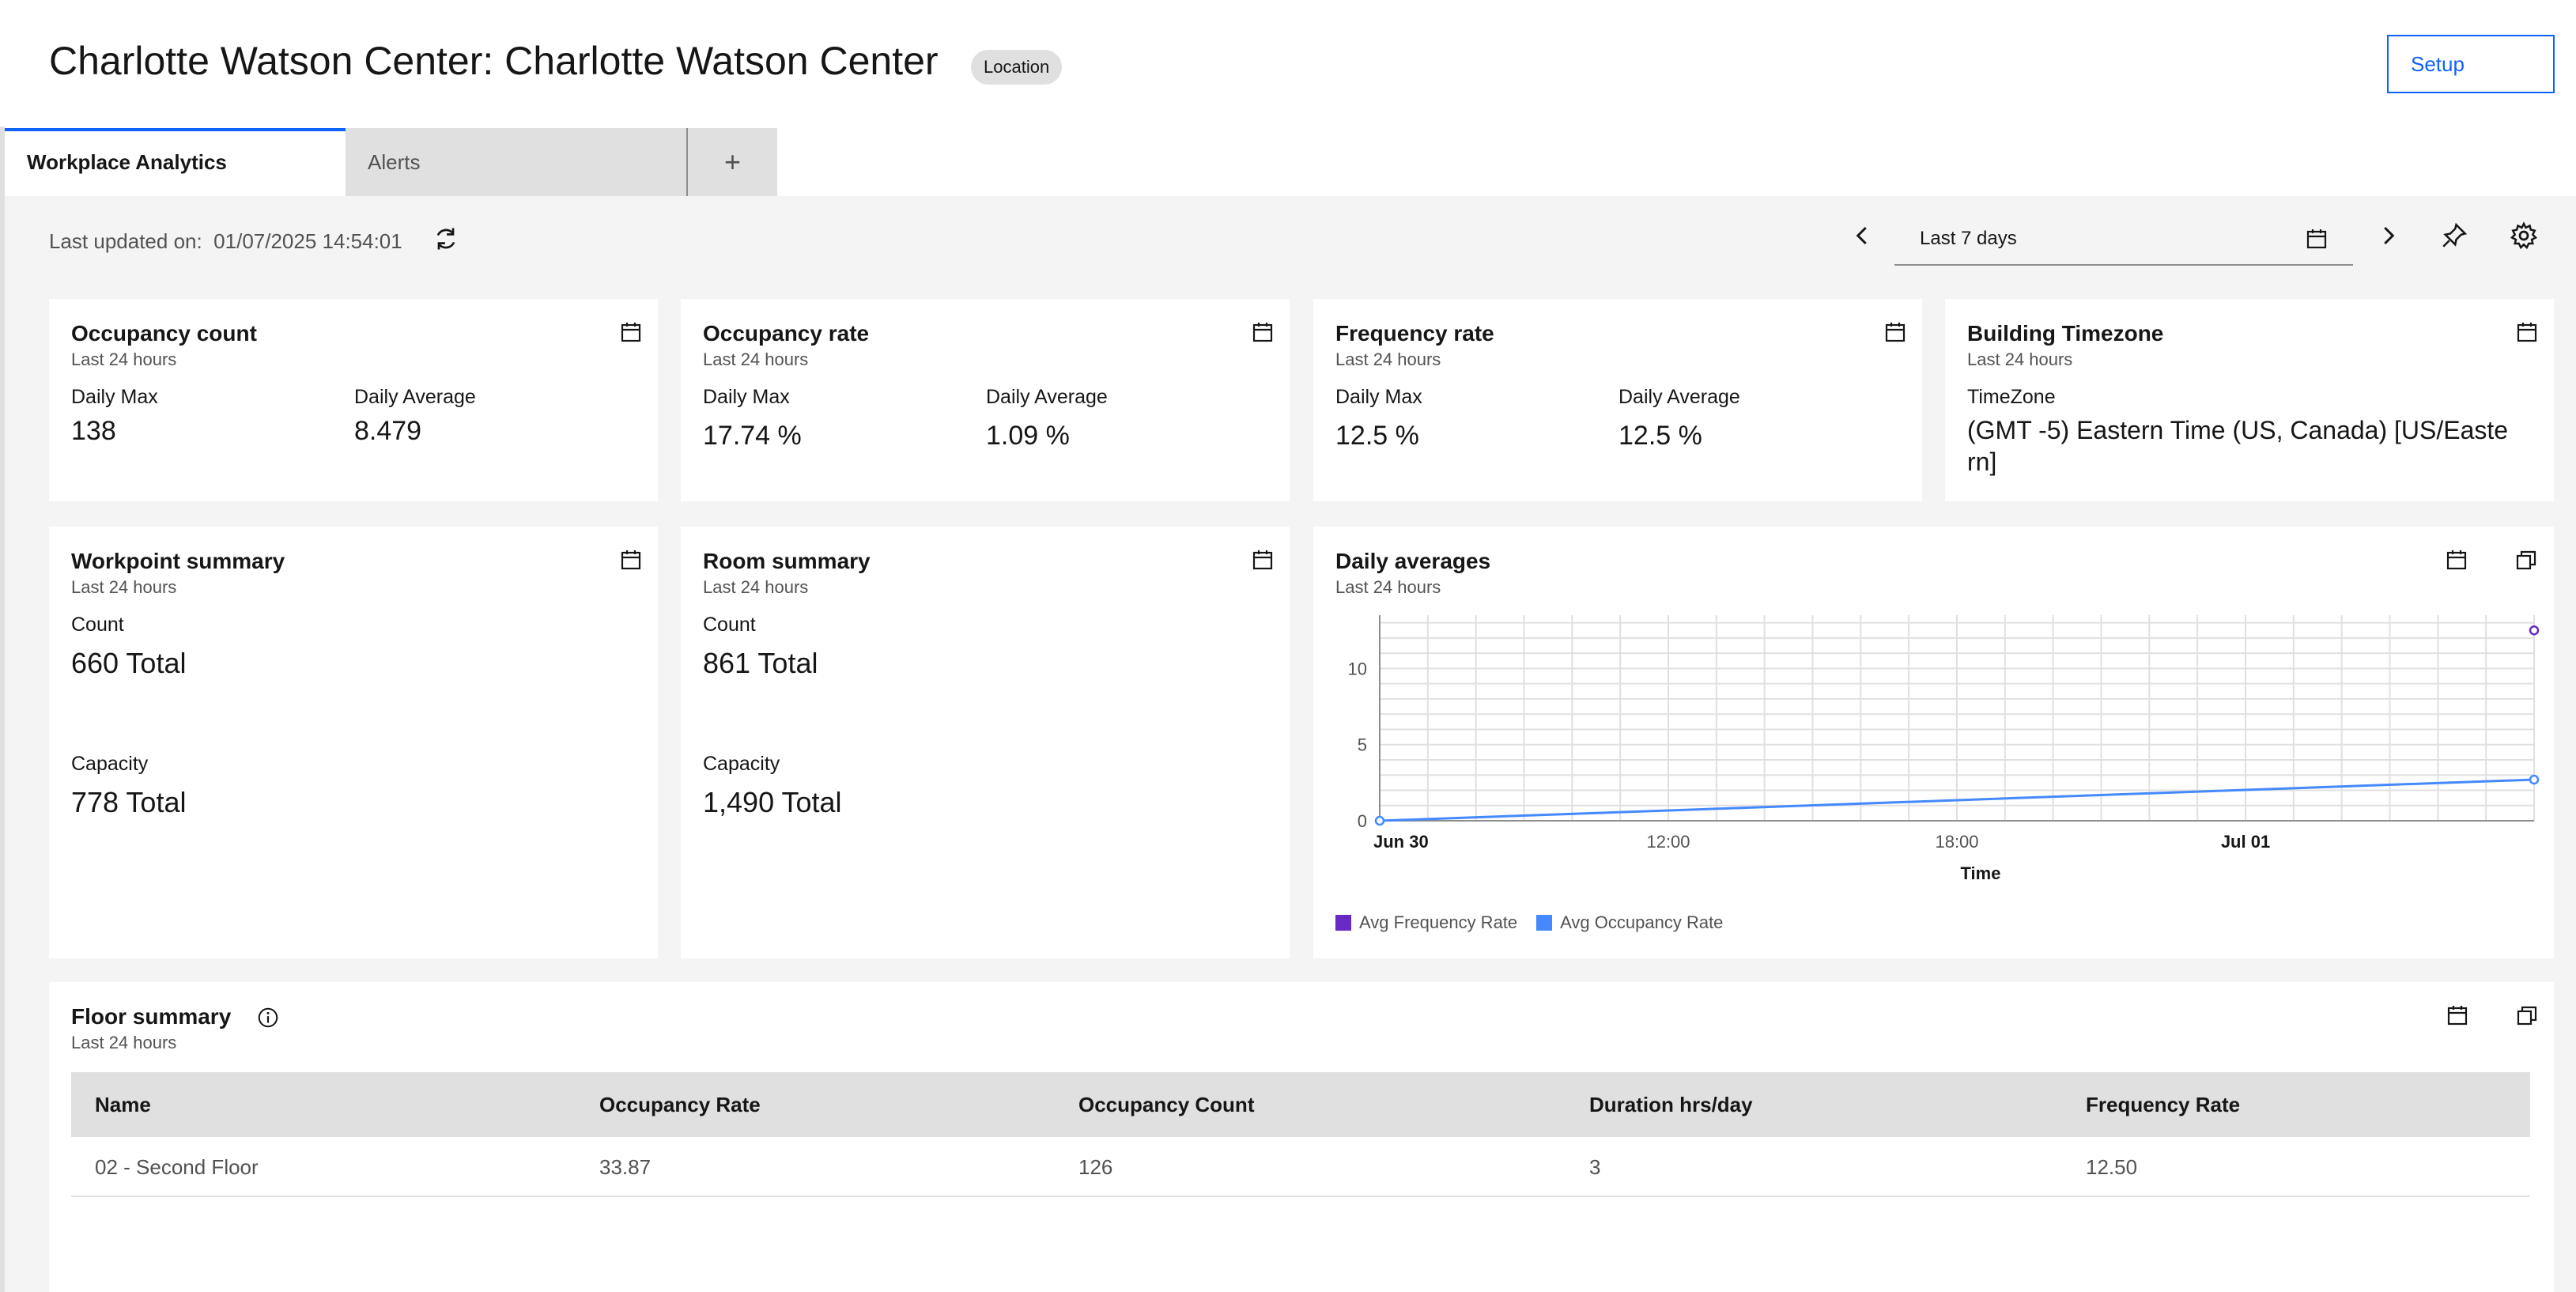 This screenshot has height=1292, width=2576. I want to click on gear-icon, so click(2524, 235).